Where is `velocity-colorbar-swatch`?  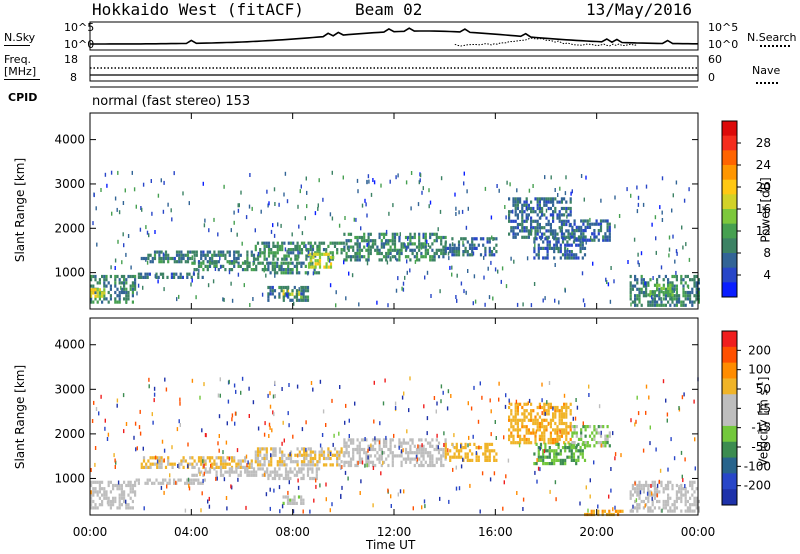
velocity-colorbar-swatch is located at coordinates (729, 355).